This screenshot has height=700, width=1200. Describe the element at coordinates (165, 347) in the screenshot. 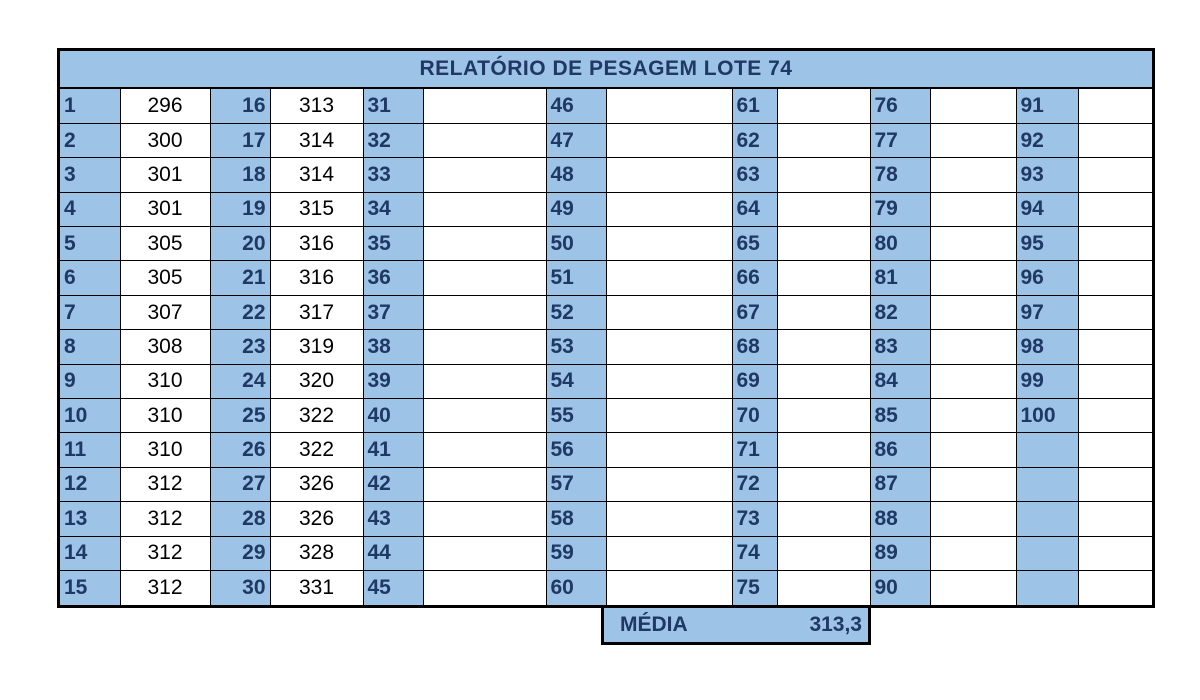

I see `weight-cell: 308` at that location.